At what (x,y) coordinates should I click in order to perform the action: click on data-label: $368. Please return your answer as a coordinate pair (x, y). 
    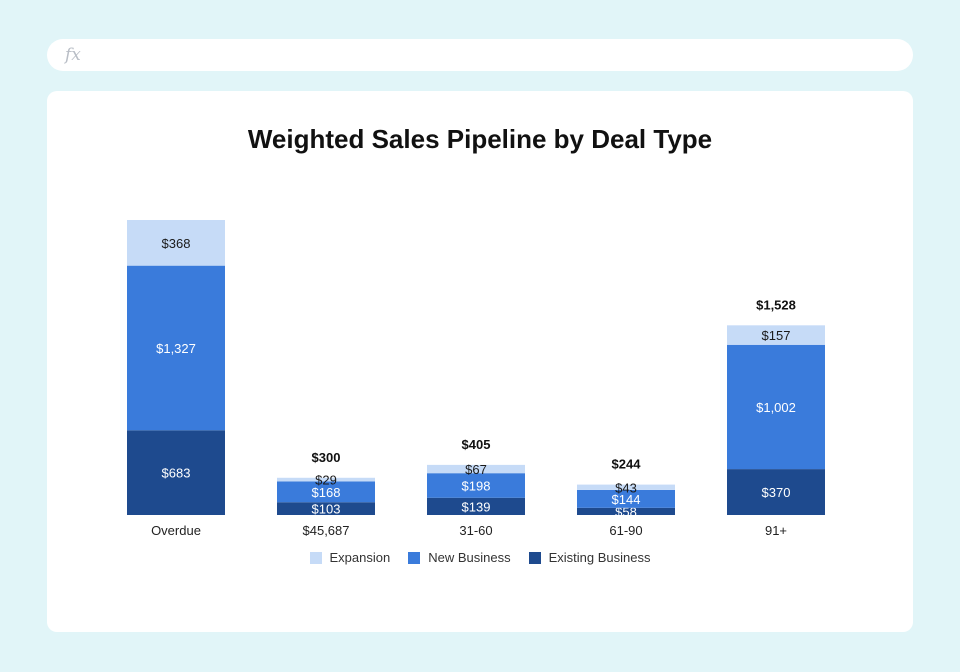
    Looking at the image, I should click on (176, 243).